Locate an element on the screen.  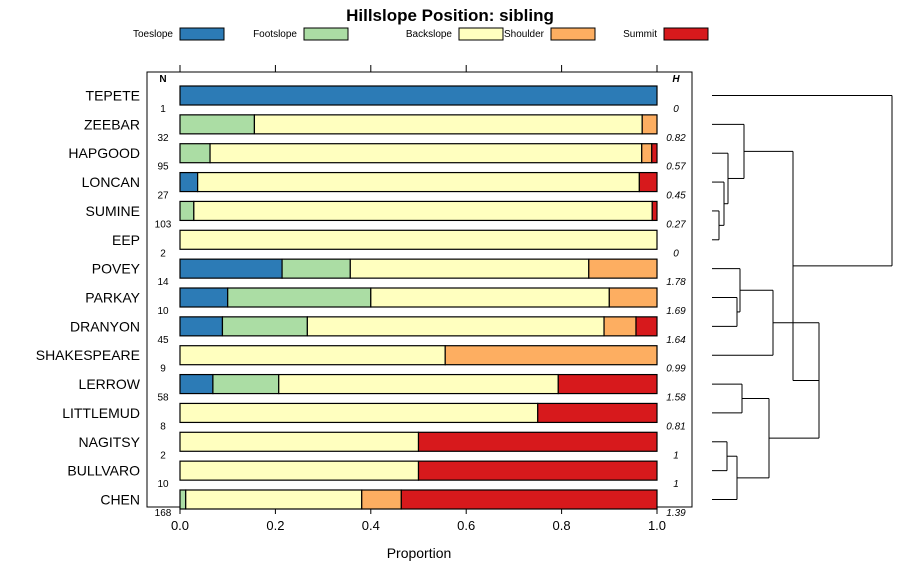
h-value: 1 is located at coordinates (676, 455).